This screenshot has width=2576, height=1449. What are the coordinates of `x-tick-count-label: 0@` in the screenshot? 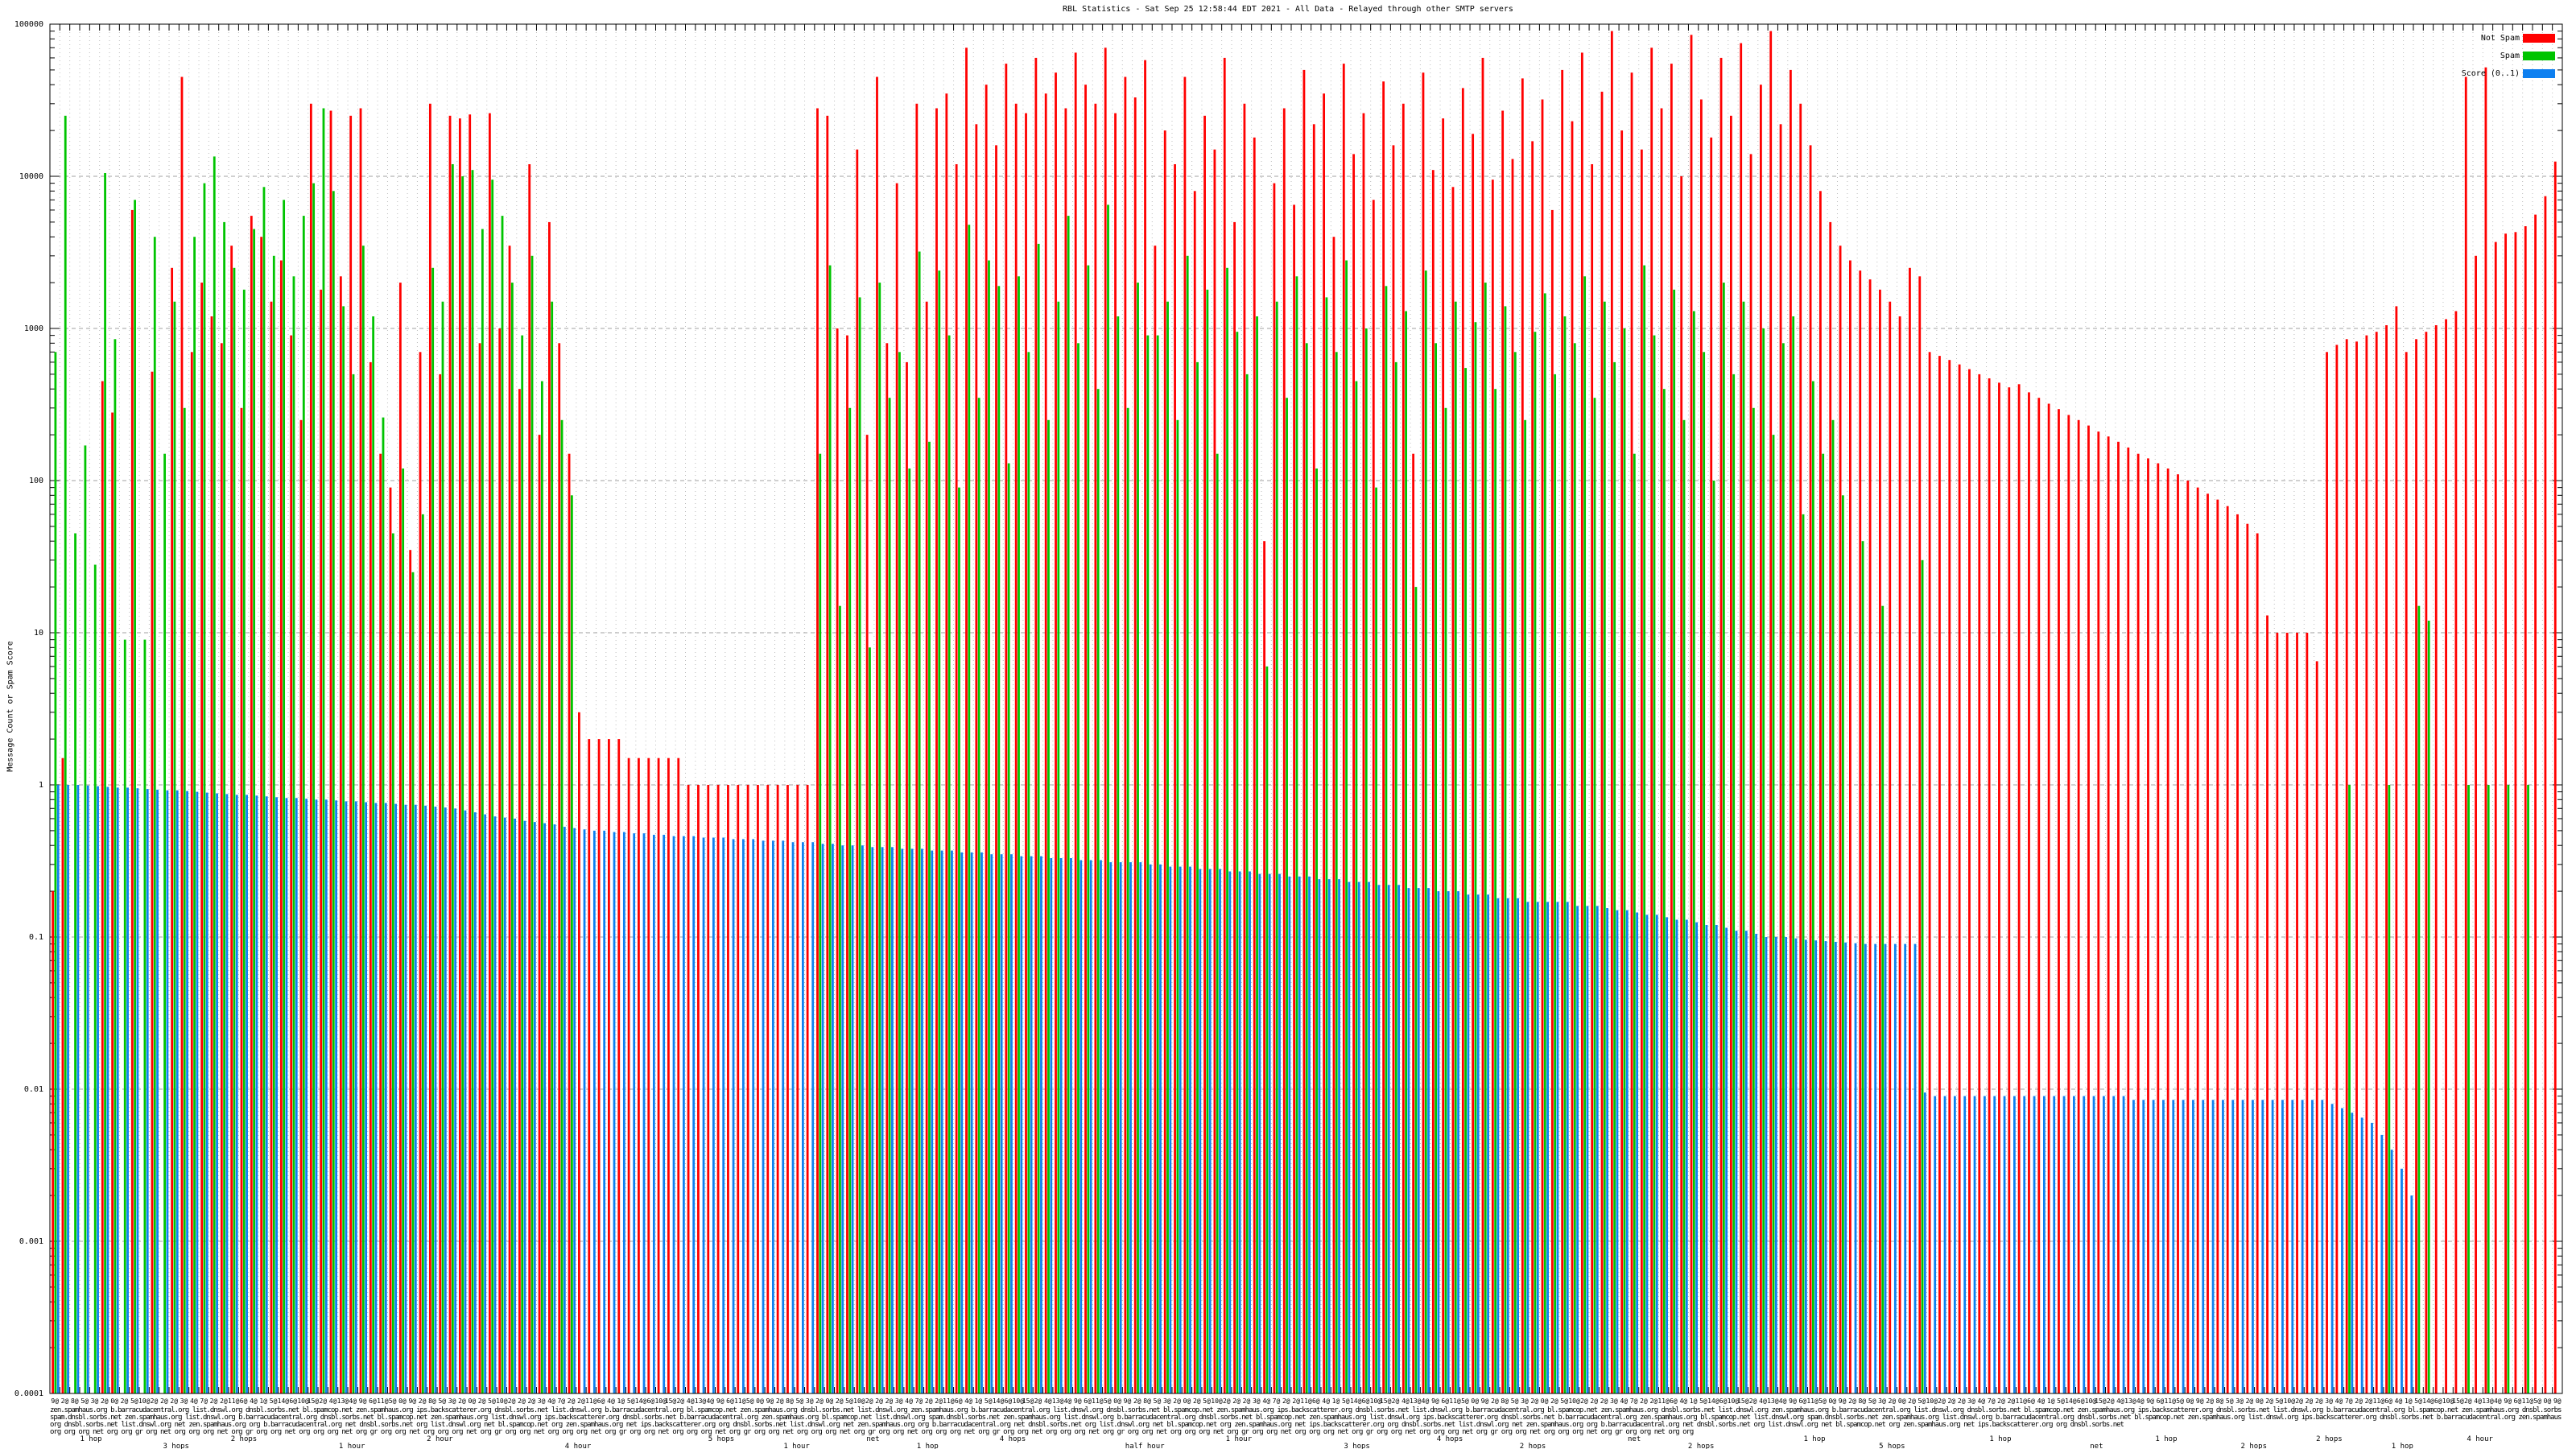 It's located at (2548, 1401).